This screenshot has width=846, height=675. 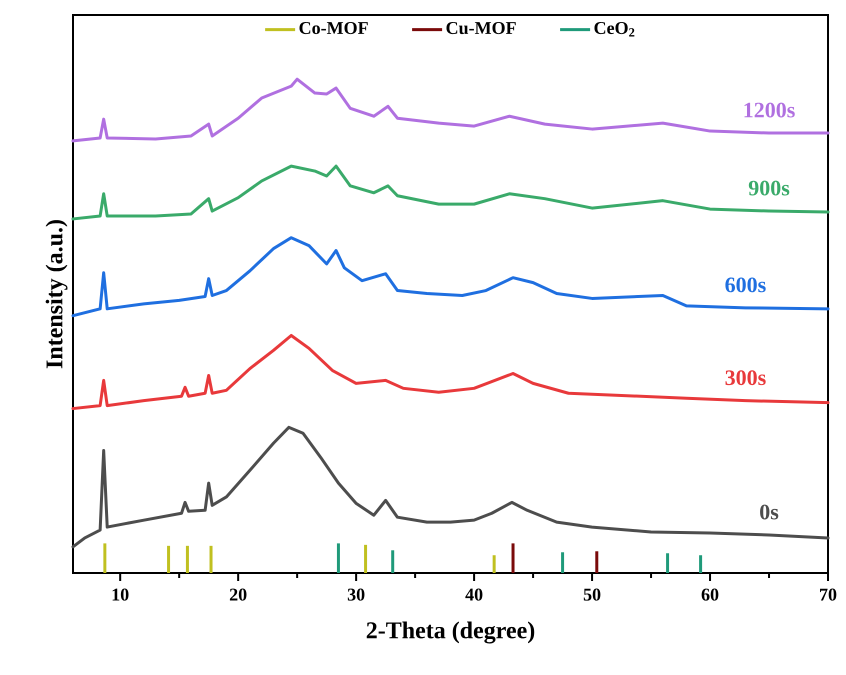 What do you see at coordinates (614, 29) in the screenshot?
I see `legend-label: CeO$_{2}$` at bounding box center [614, 29].